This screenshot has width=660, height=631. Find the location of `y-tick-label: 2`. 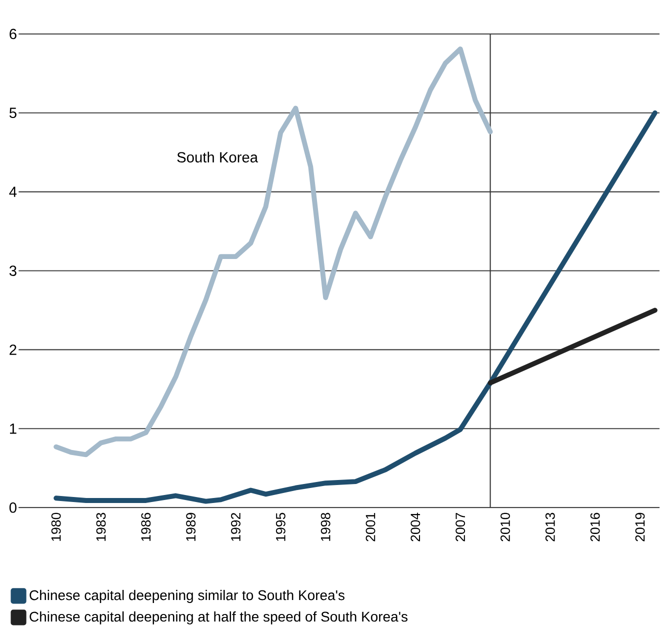

y-tick-label: 2 is located at coordinates (13, 349).